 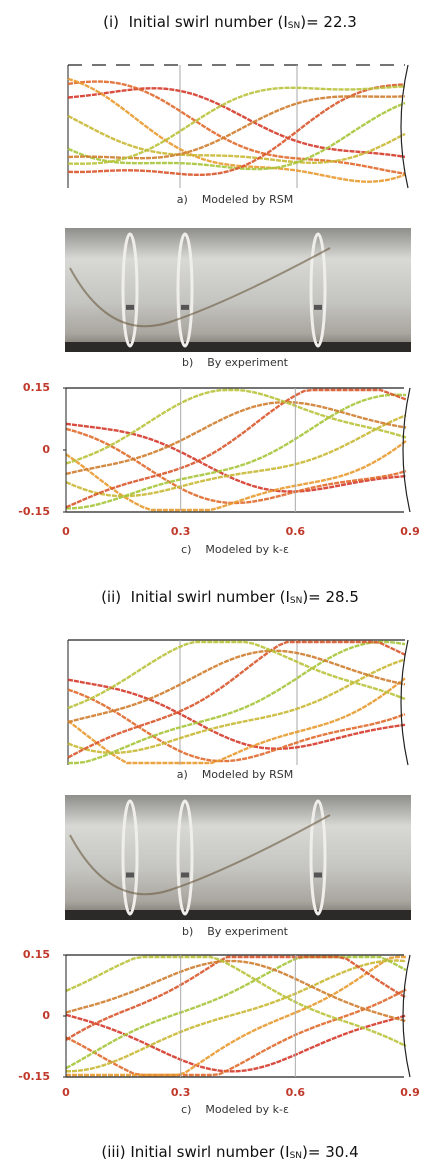 I want to click on heading: (iii) Initial swirl number (ISN)= 30.4, so click(x=229, y=1152).